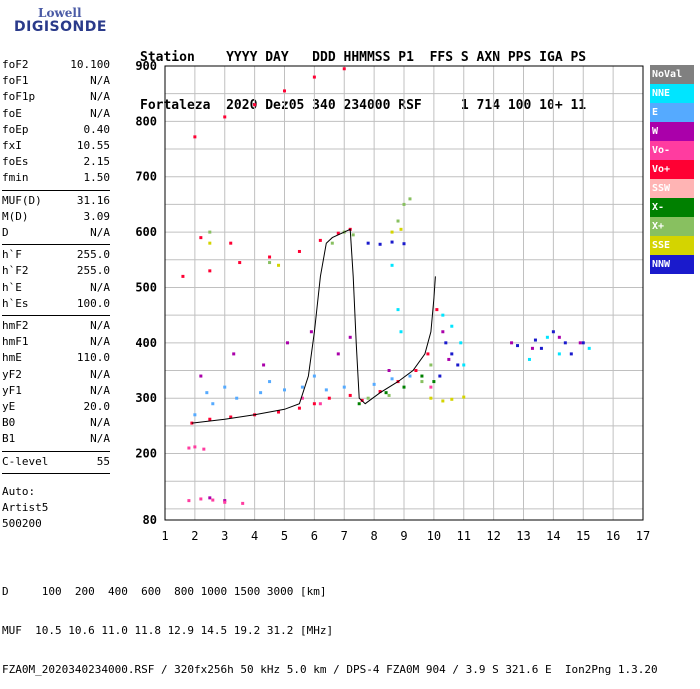 The width and height of the screenshot is (700, 689). What do you see at coordinates (97, 178) in the screenshot?
I see `param-value: 1.50` at bounding box center [97, 178].